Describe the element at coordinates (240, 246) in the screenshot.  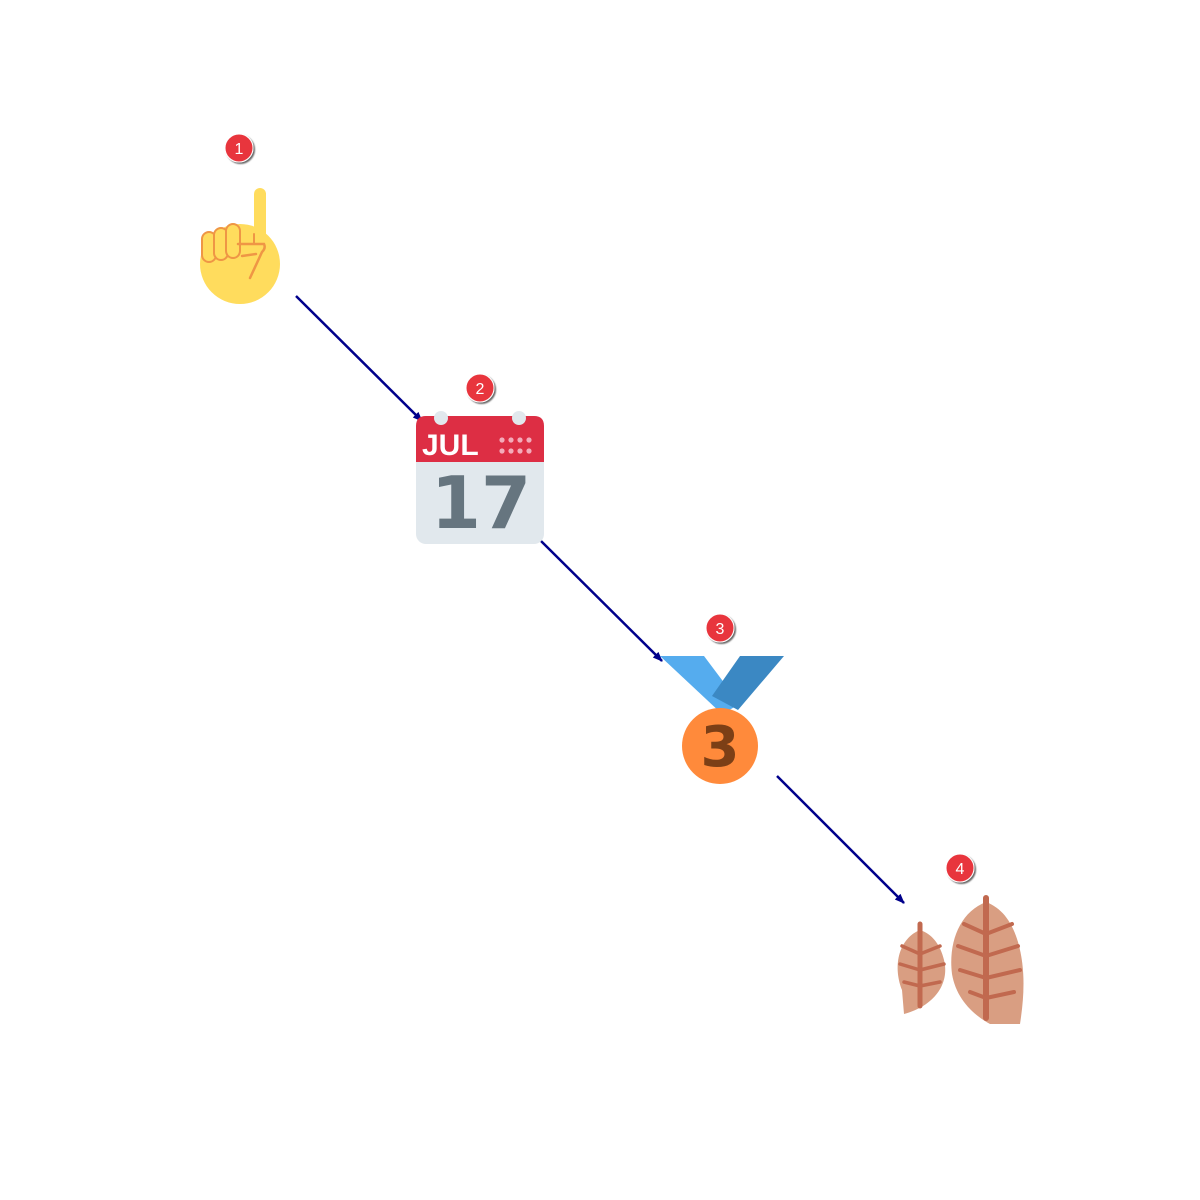
I see `index-pointing-up-icon` at that location.